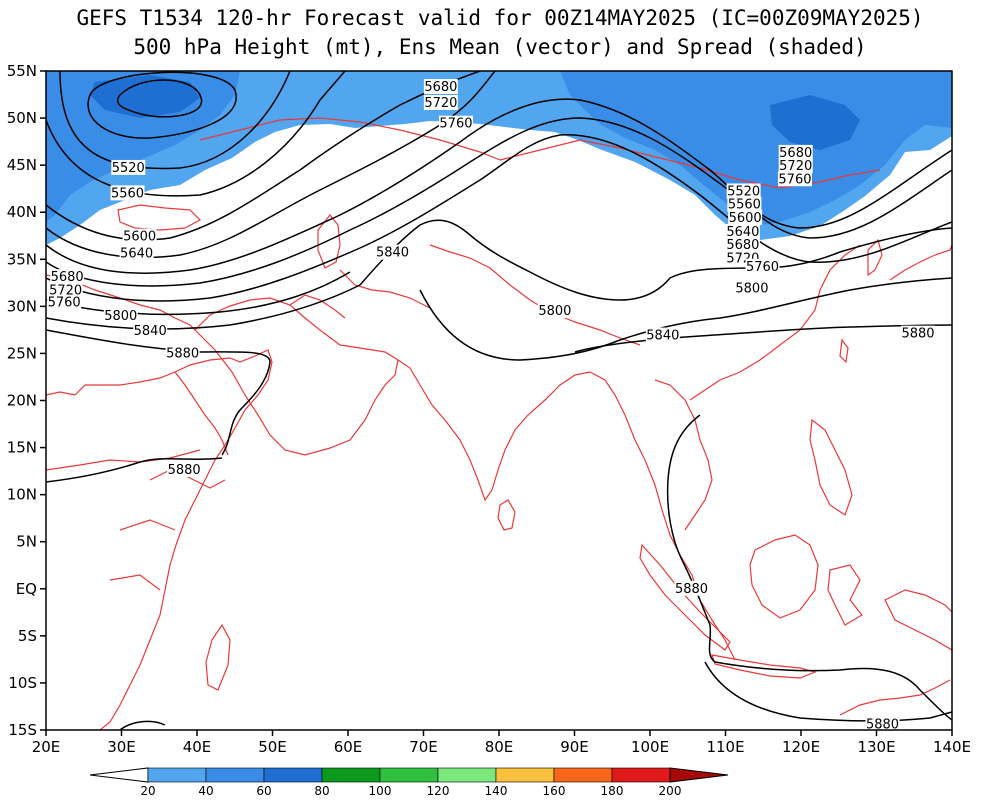  What do you see at coordinates (22, 401) in the screenshot?
I see `lat-tick-label: 20N` at bounding box center [22, 401].